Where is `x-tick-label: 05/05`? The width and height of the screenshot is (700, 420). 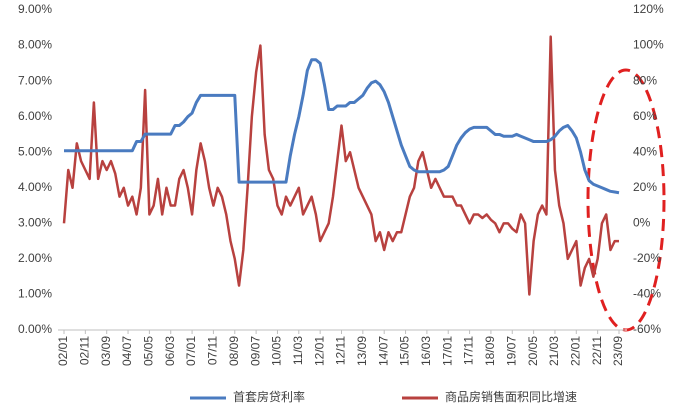 x-tick-label: 05/05 is located at coordinates (149, 351).